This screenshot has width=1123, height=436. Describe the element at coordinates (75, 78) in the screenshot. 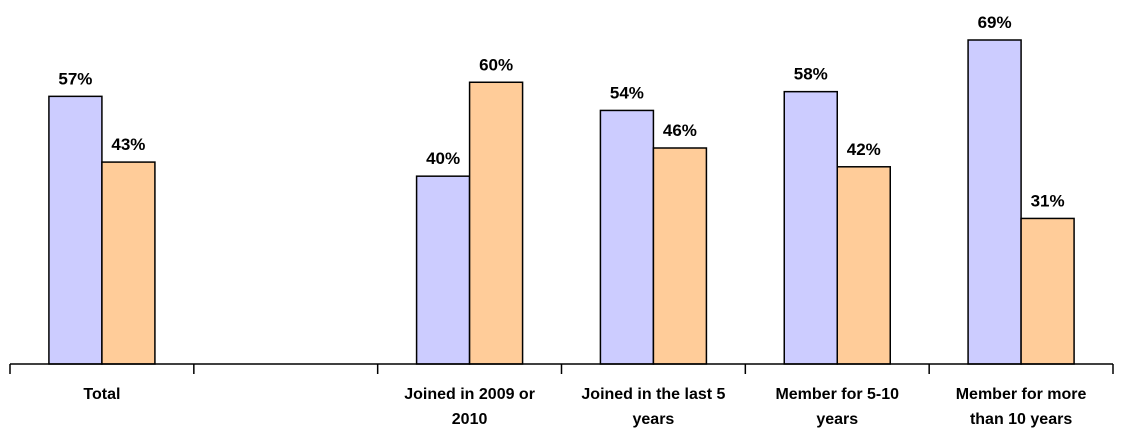

I see `value-label-0-series-0: 57%` at that location.